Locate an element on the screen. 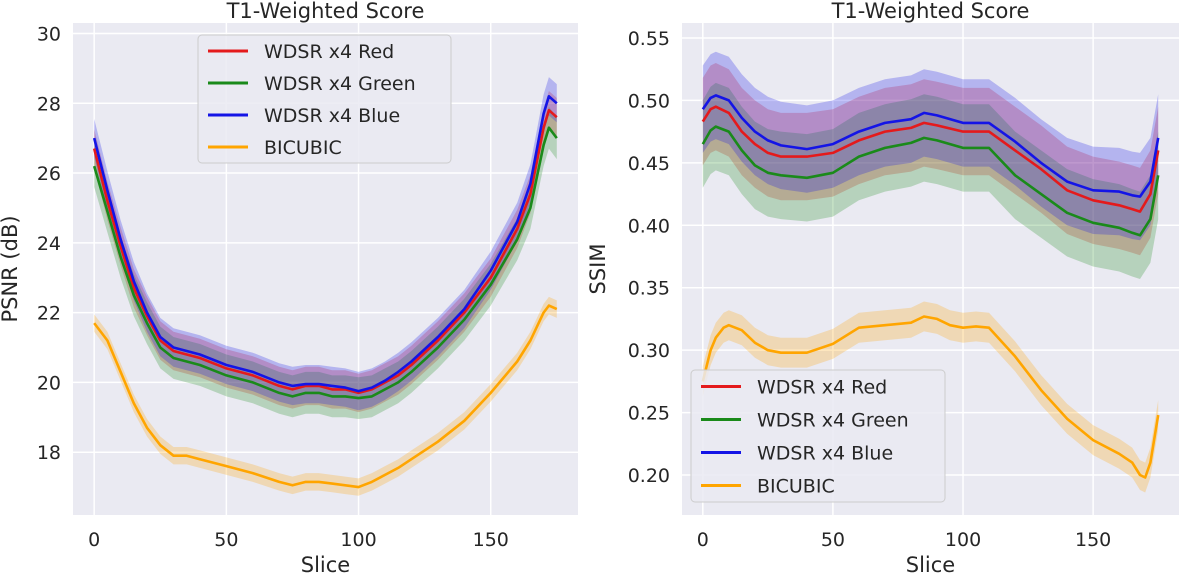 This screenshot has width=1187, height=577. y-tick-label: 28 is located at coordinates (49, 104).